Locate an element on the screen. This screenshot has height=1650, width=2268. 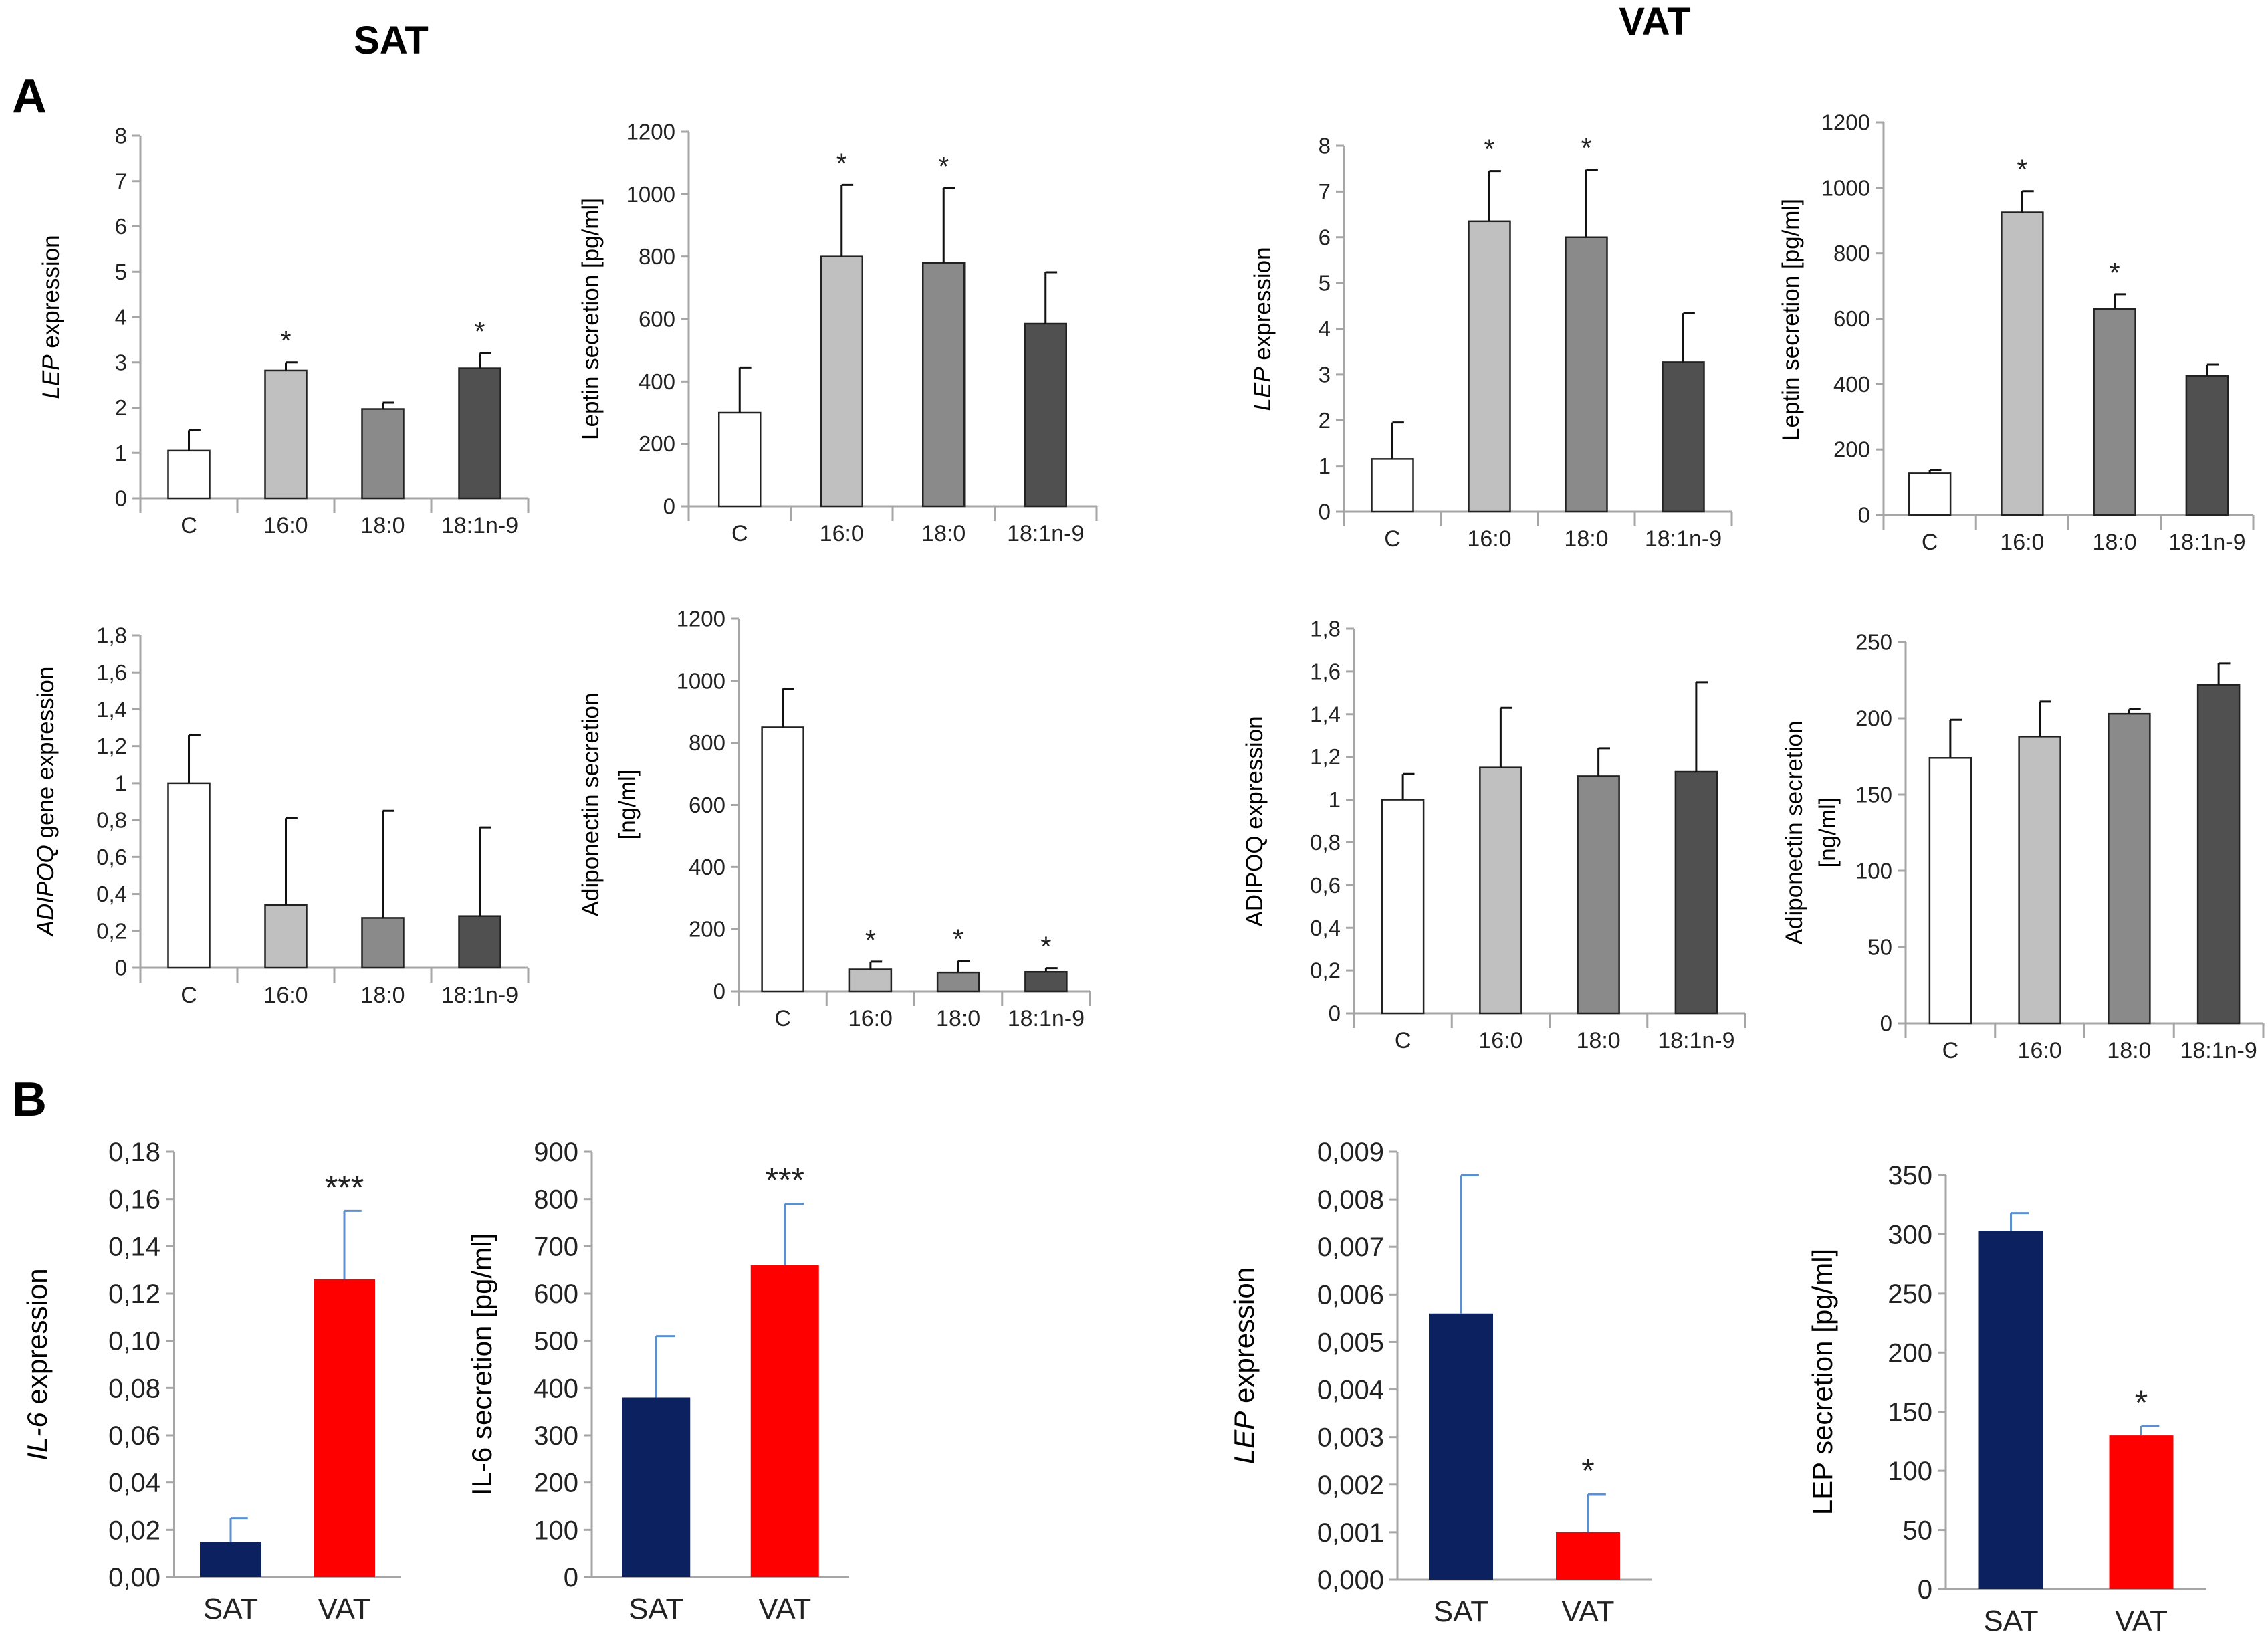
y-tick-label: 0,8 is located at coordinates (111, 820).